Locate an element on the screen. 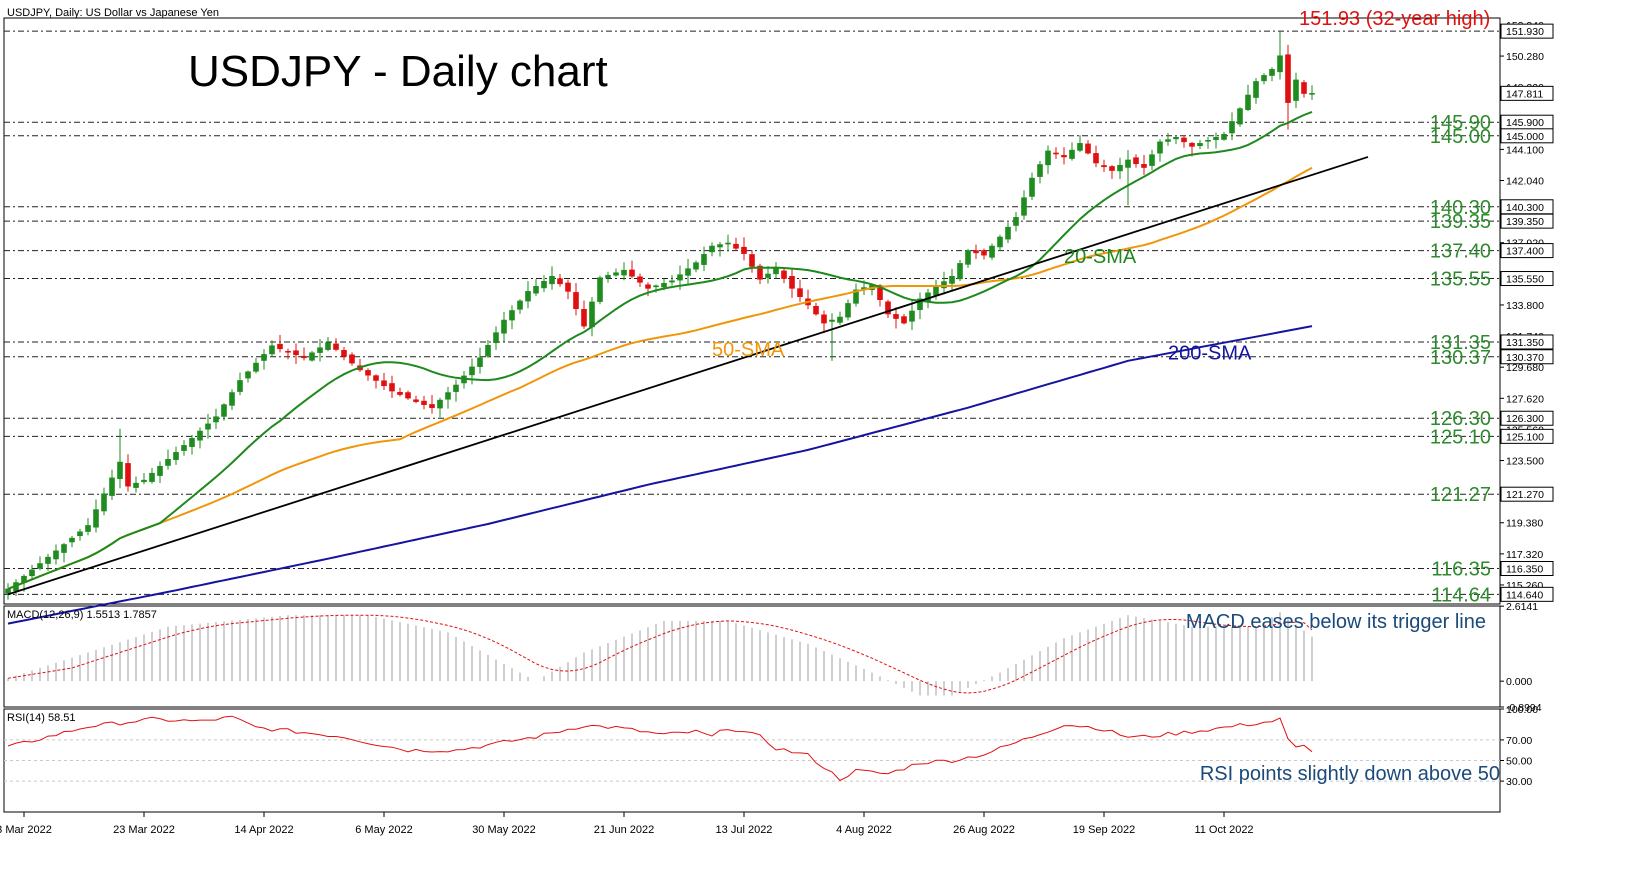 This screenshot has height=882, width=1637. rsi-axis-tick-label: 30.00 is located at coordinates (1519, 782).